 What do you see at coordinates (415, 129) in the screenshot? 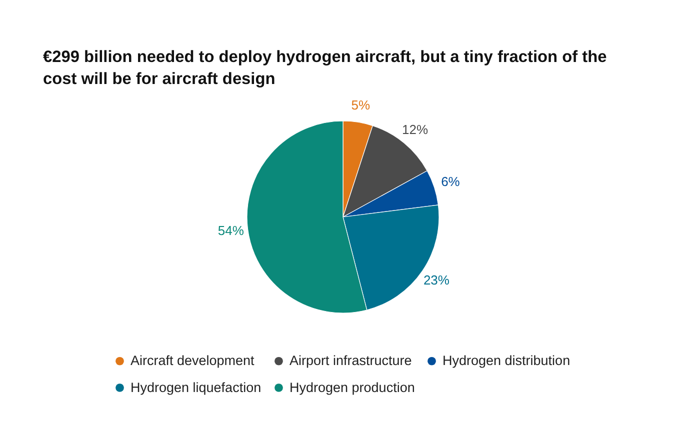
I see `data-label: 12%` at bounding box center [415, 129].